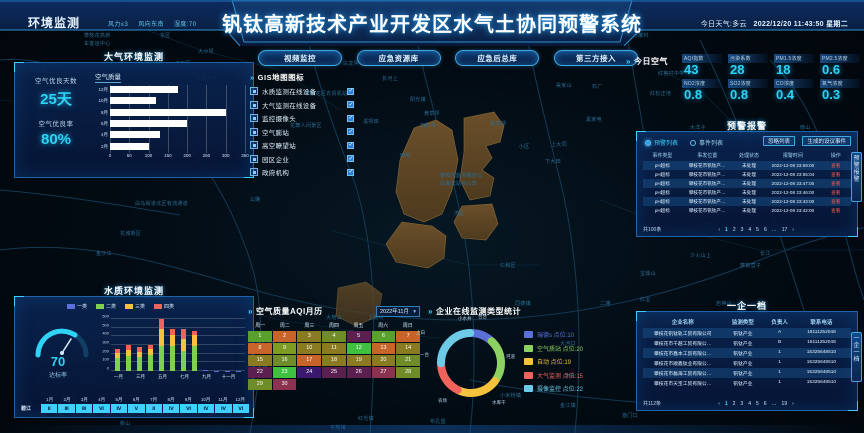  What do you see at coordinates (260, 360) in the screenshot?
I see `calendar-day-cell: 15` at bounding box center [260, 360].